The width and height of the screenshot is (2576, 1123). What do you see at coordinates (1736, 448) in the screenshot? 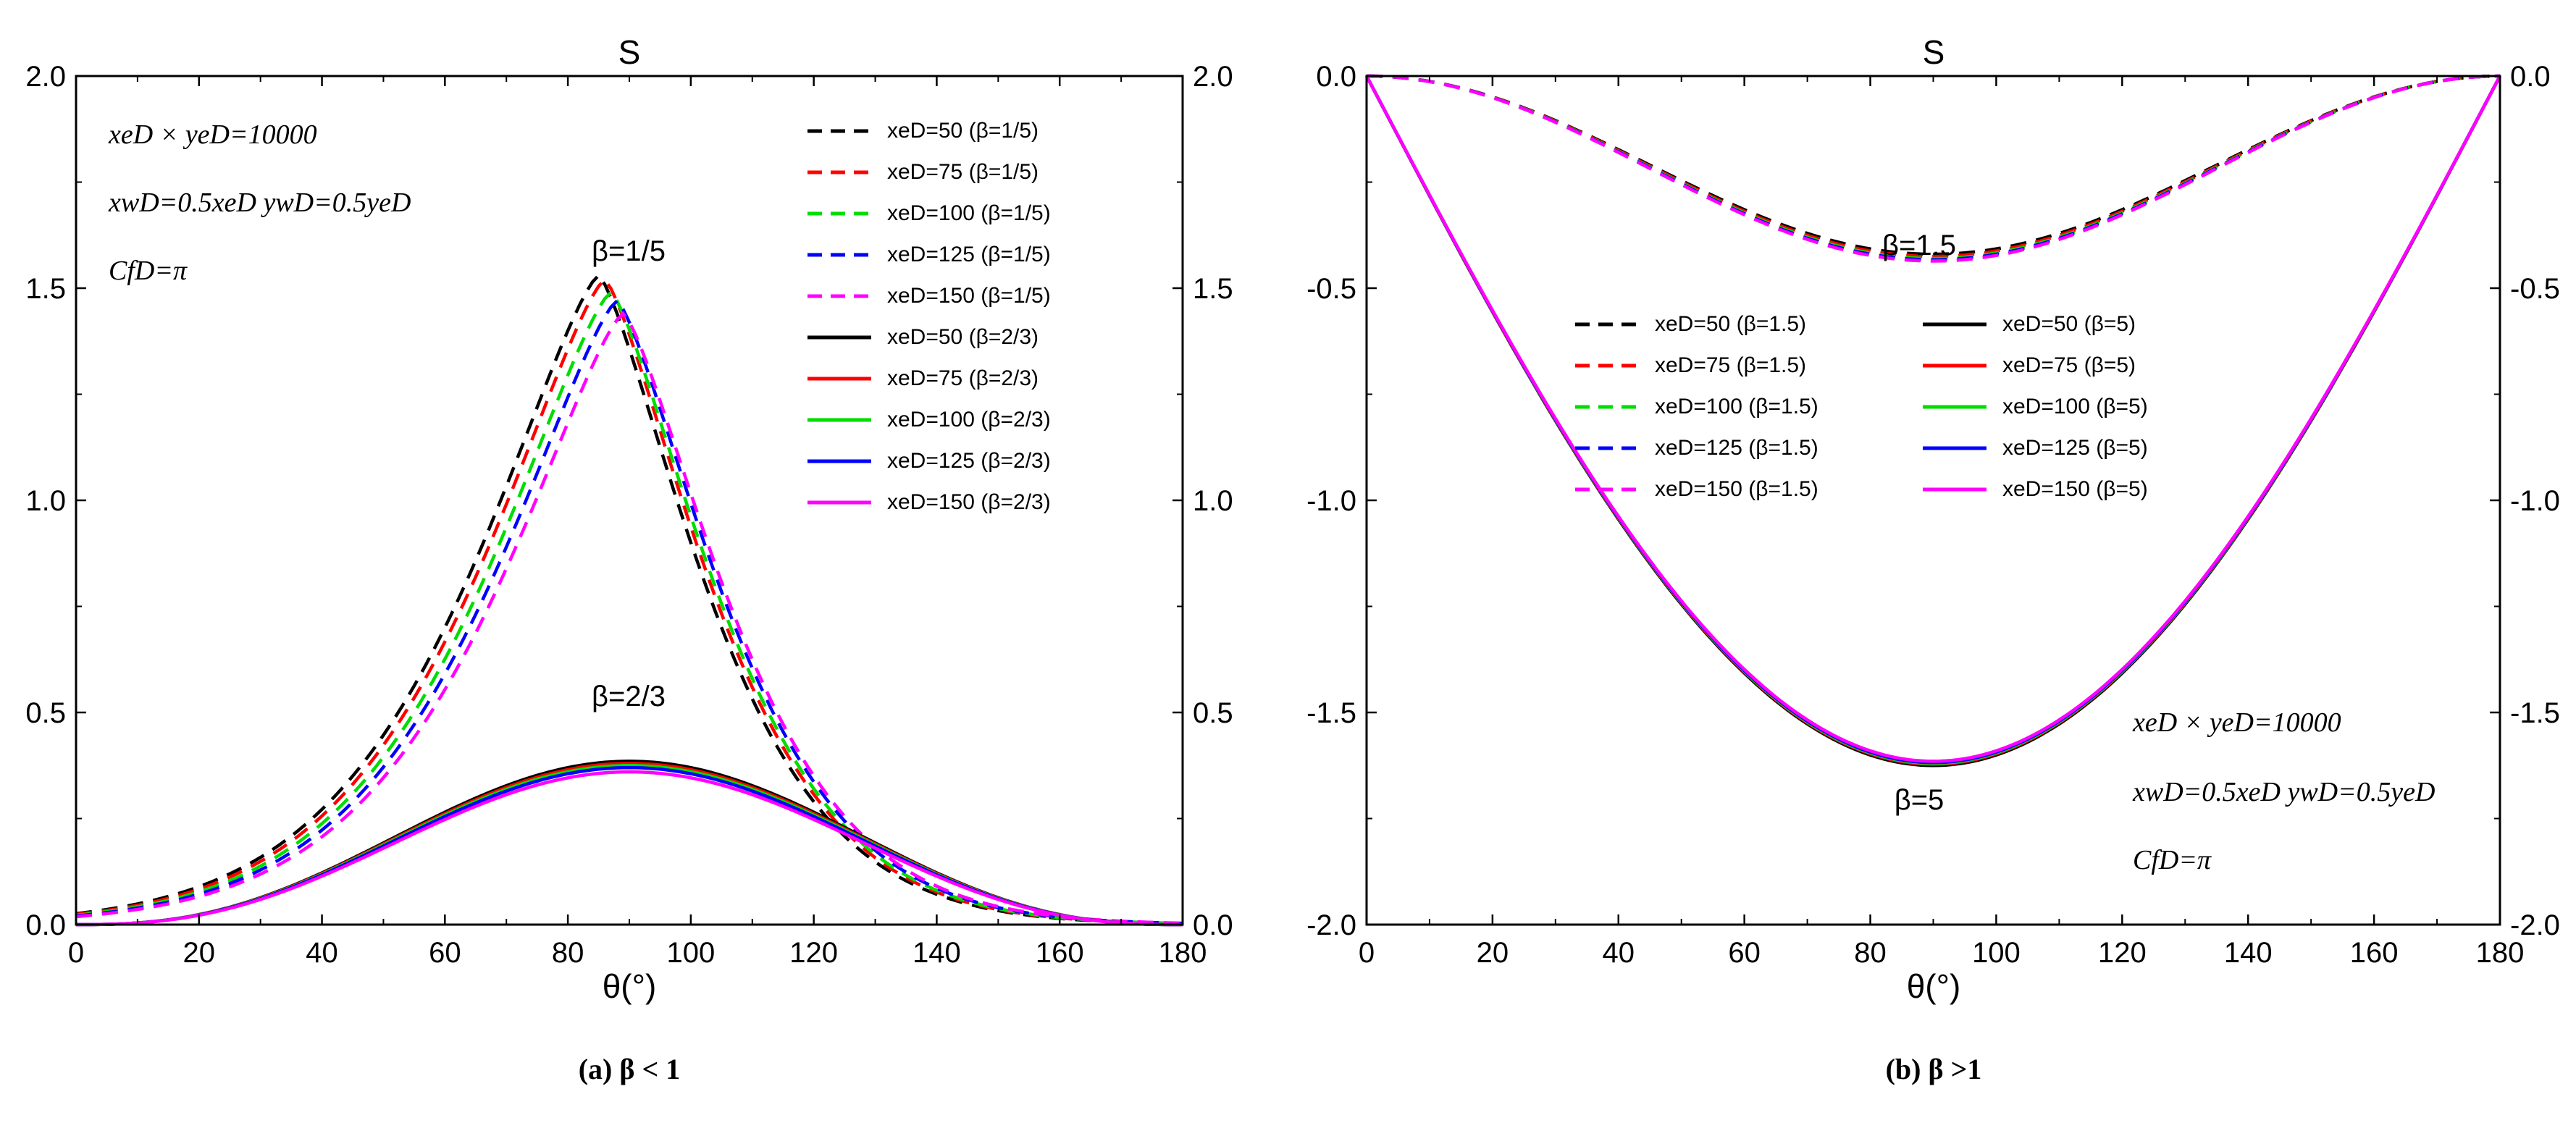
I see `legend-label-xed-125-1-5: xeD=125 (β=1.5)` at bounding box center [1736, 448].